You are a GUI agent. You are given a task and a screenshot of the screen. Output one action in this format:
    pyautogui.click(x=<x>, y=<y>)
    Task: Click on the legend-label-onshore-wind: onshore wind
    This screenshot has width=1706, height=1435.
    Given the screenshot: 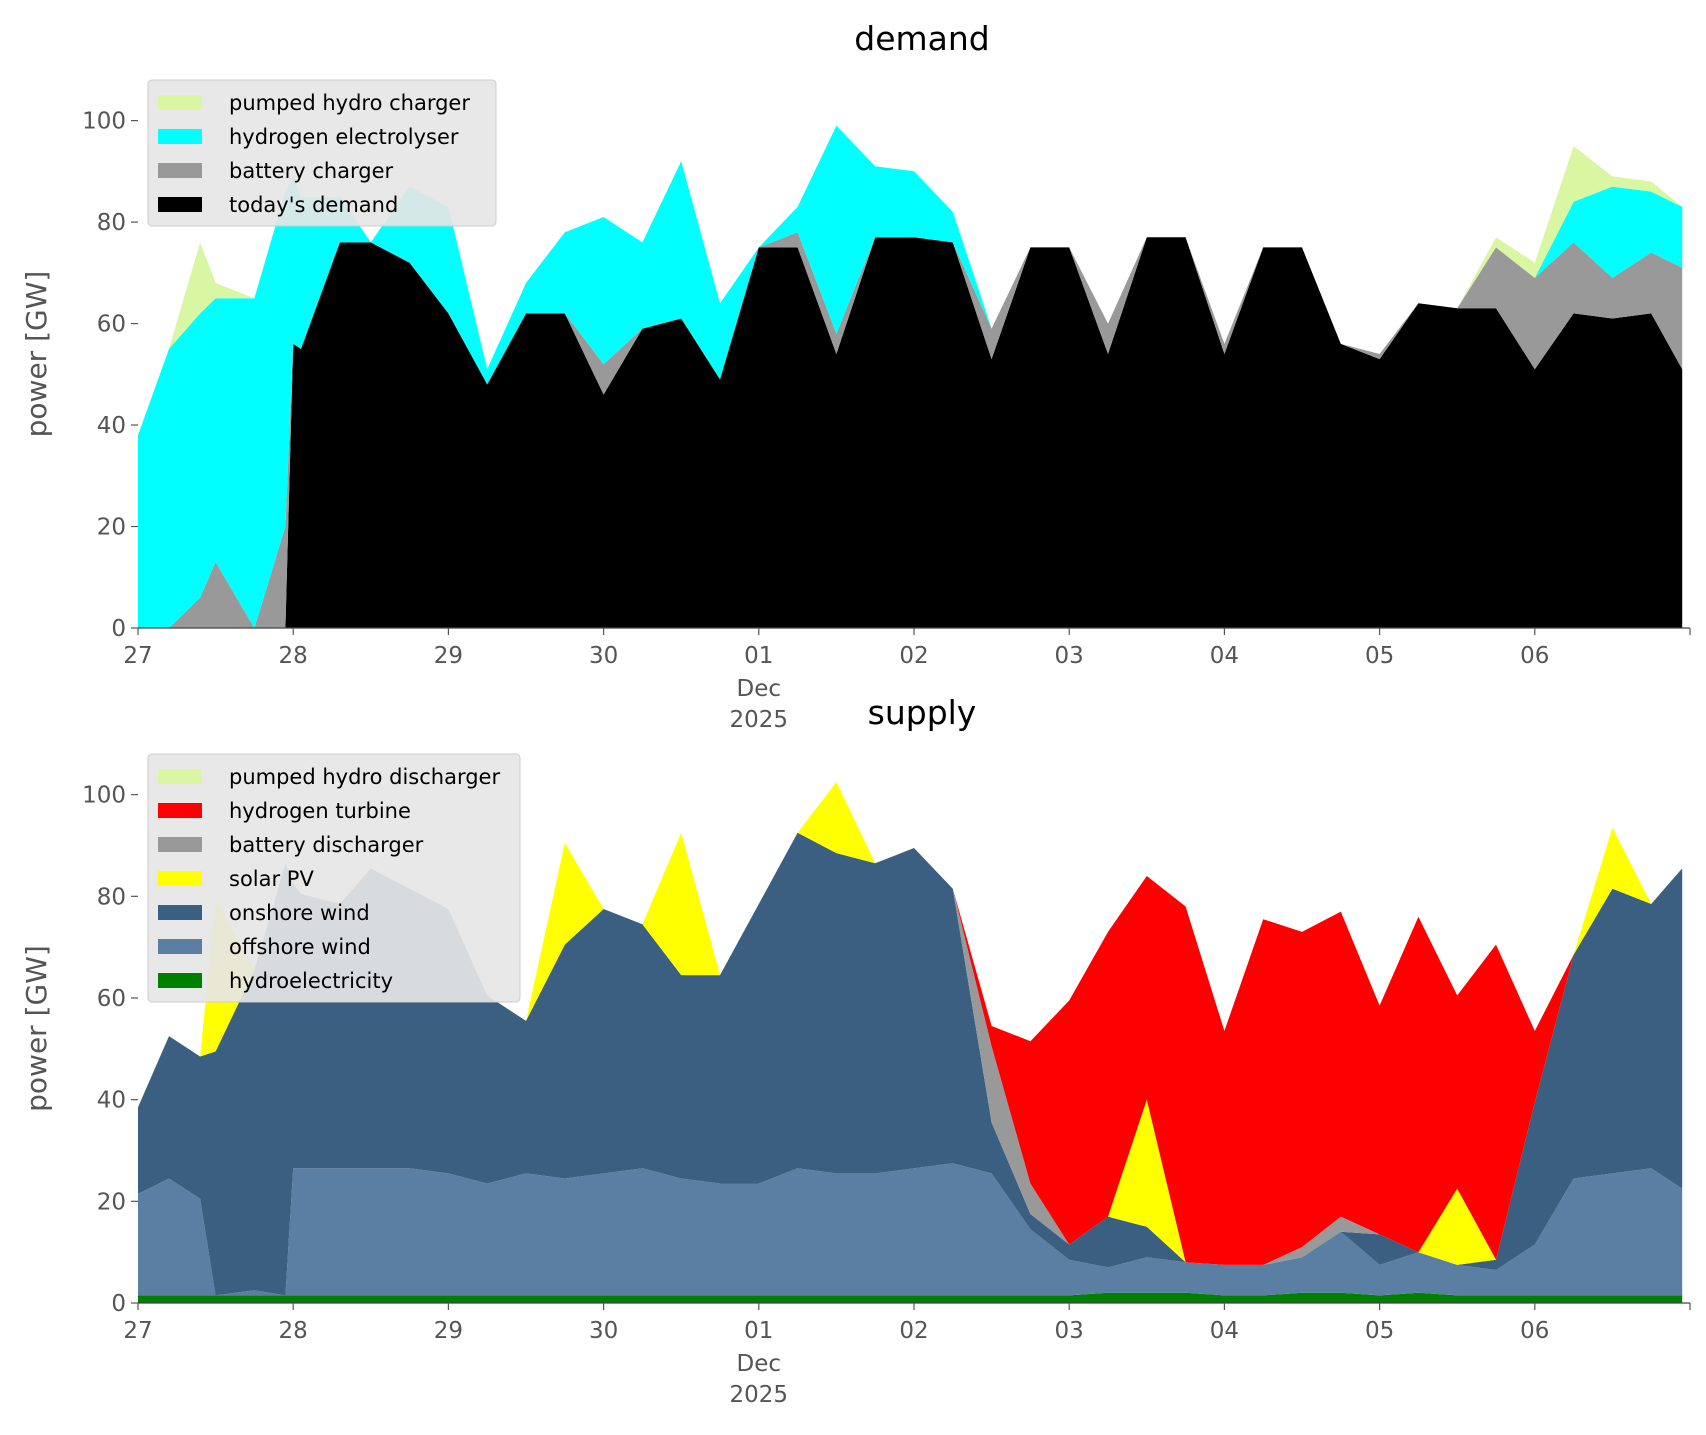 What is the action you would take?
    pyautogui.click(x=299, y=913)
    